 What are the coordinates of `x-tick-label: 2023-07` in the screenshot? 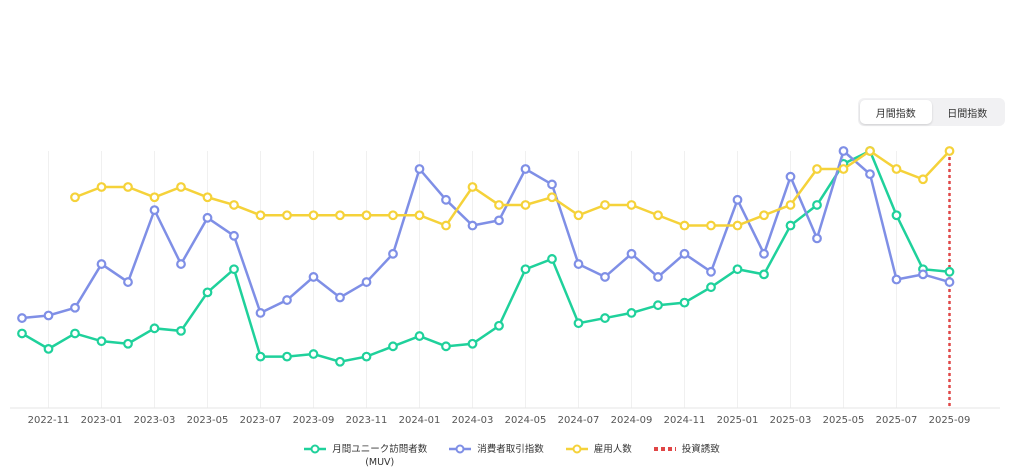 It's located at (261, 420).